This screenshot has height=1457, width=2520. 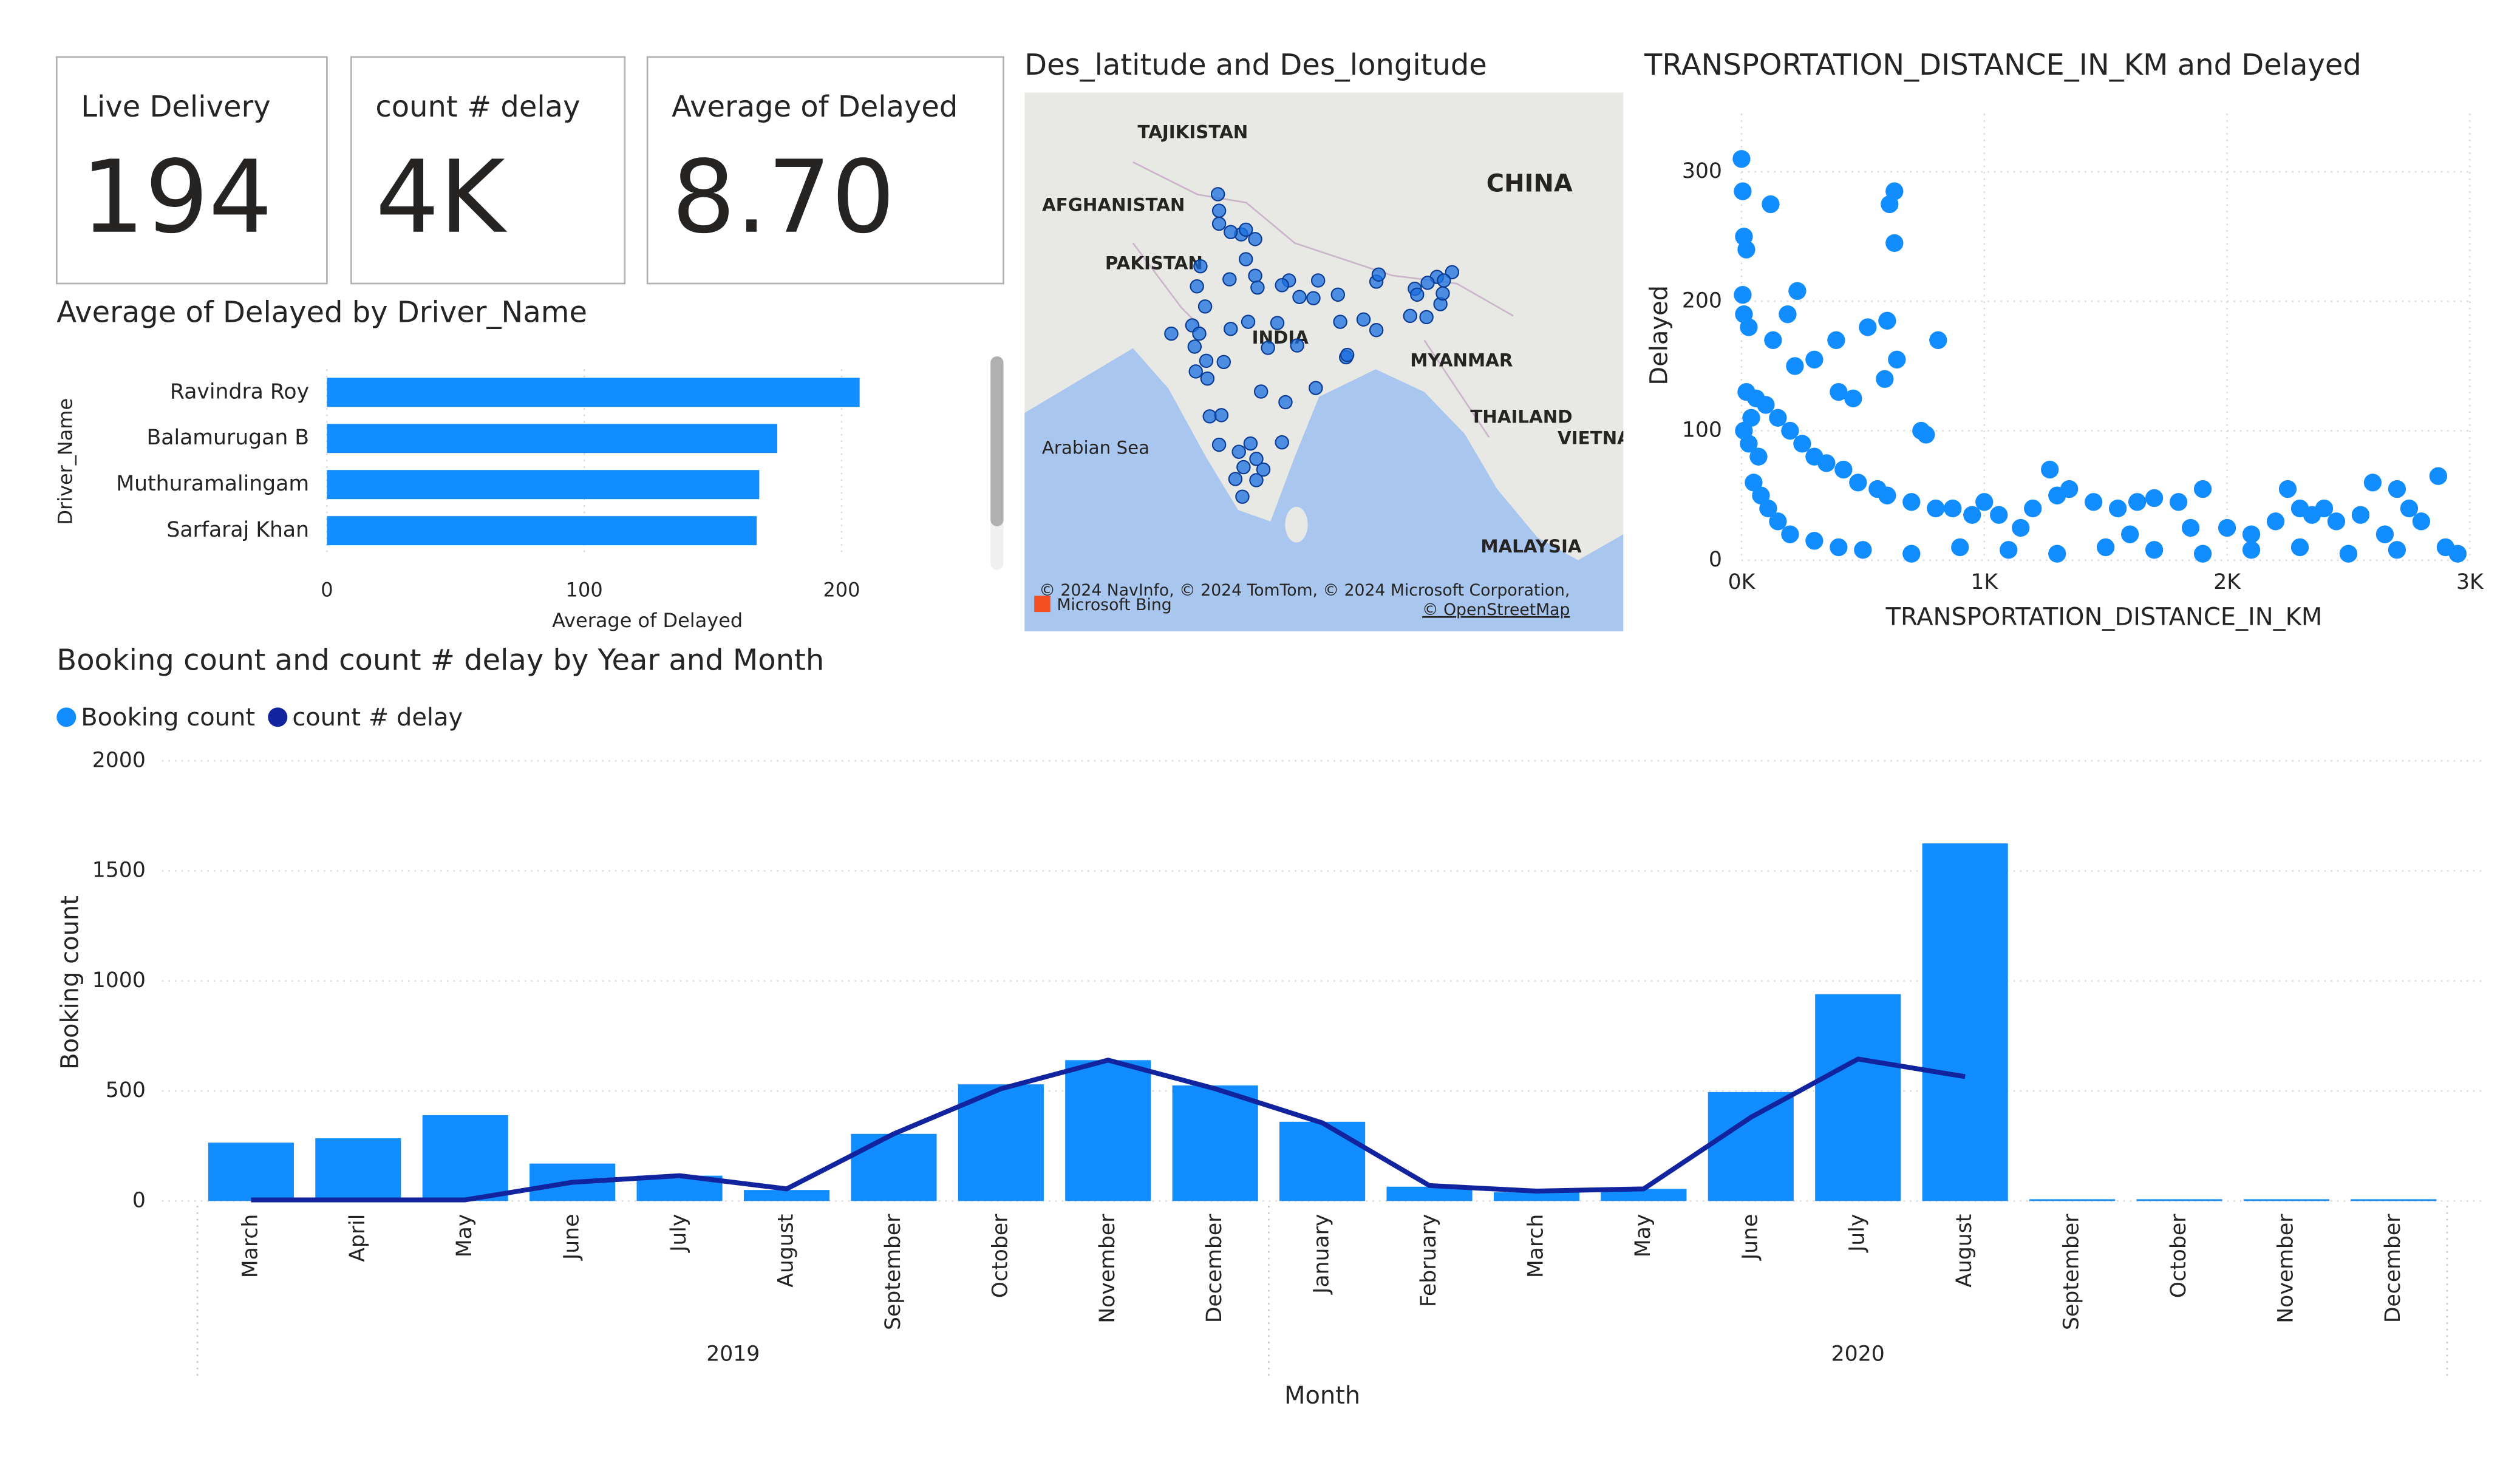 What do you see at coordinates (1531, 546) in the screenshot?
I see `map-label: MALAYSIA` at bounding box center [1531, 546].